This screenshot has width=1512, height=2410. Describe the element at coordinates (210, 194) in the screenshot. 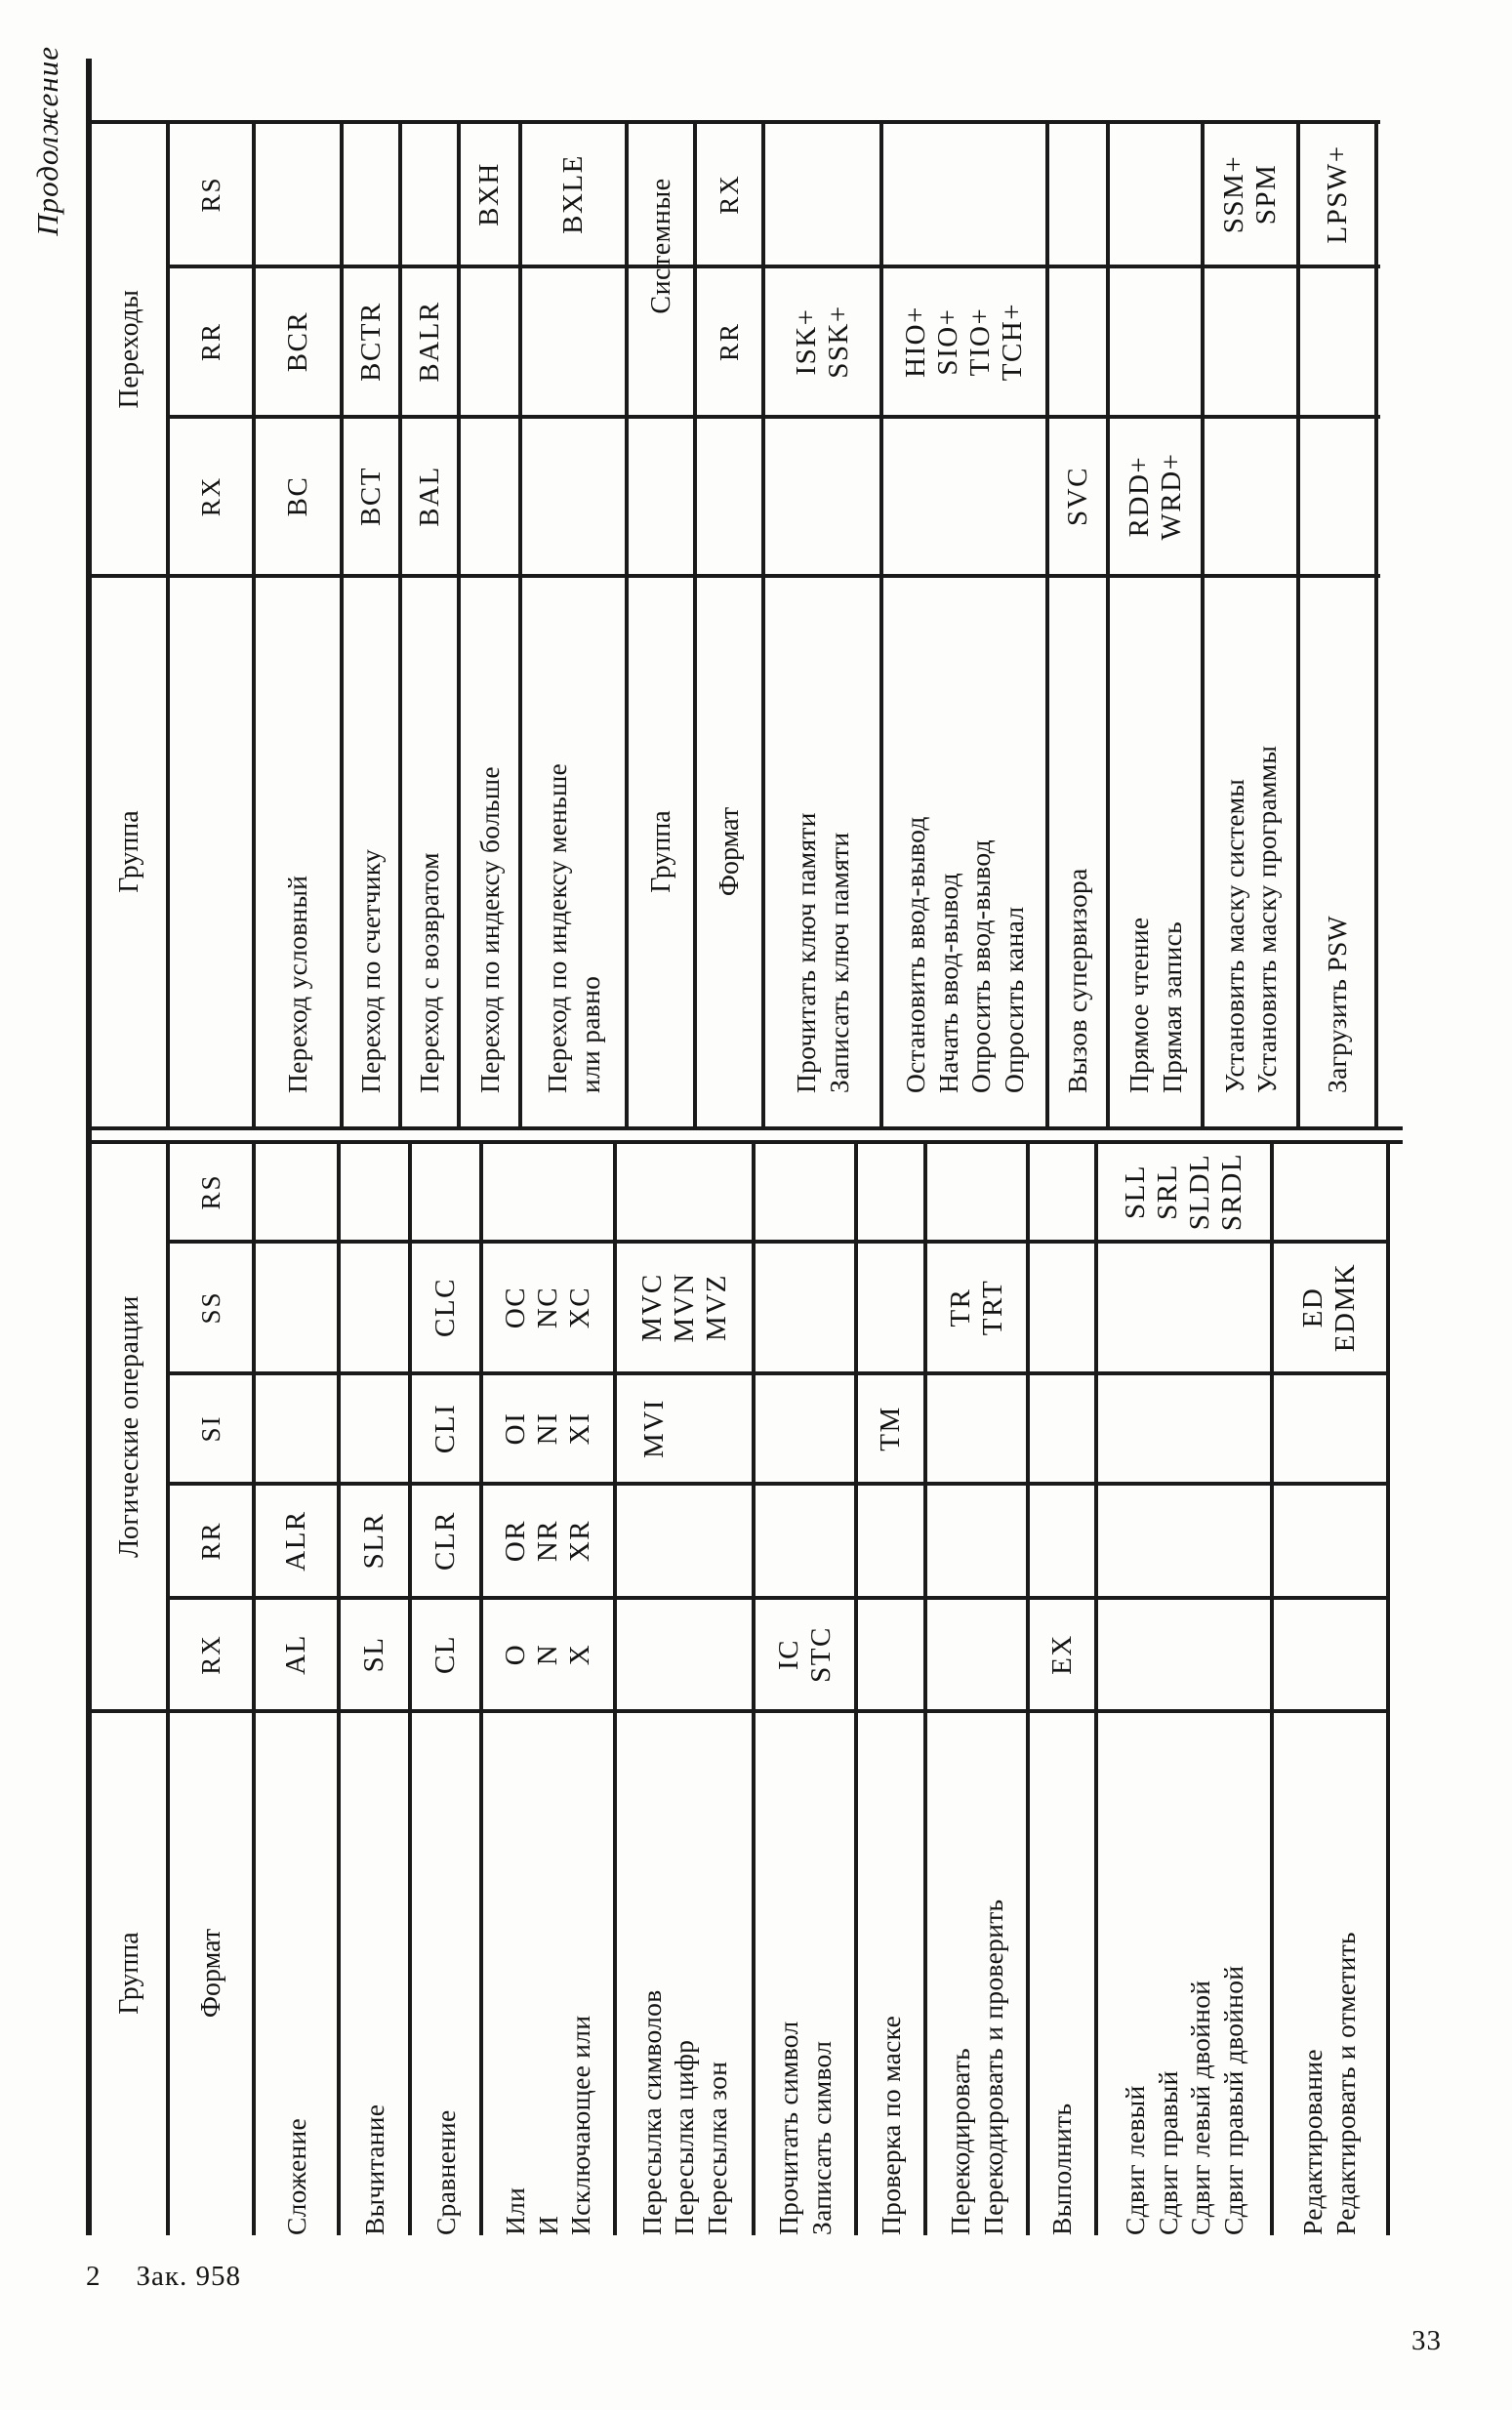

I see `rt-col-rs: RS` at that location.